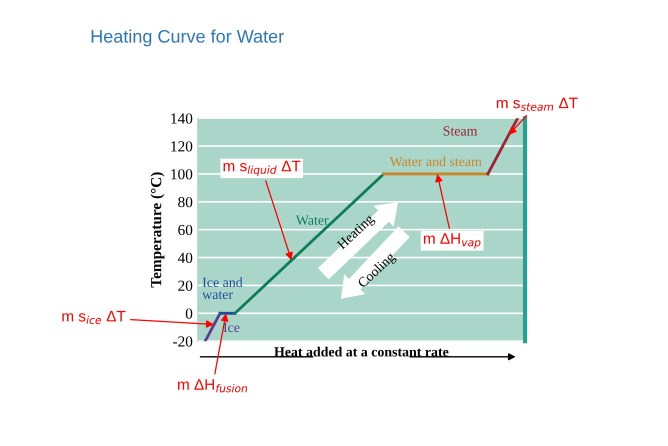  Describe the element at coordinates (452, 240) in the screenshot. I see `annotation: m ΔH$_{vap}$` at that location.